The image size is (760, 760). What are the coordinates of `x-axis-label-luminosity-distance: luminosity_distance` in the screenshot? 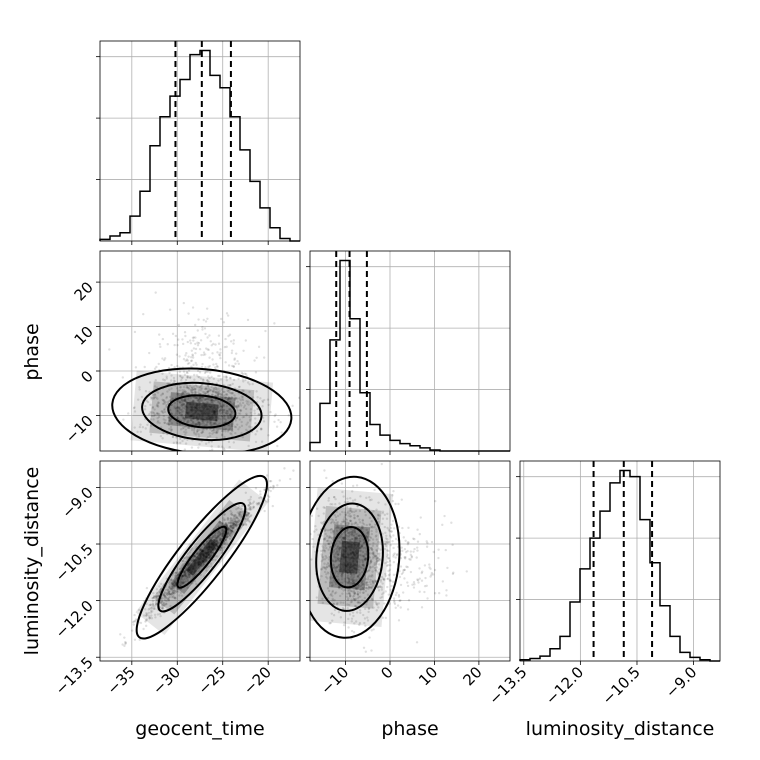 It's located at (620, 729).